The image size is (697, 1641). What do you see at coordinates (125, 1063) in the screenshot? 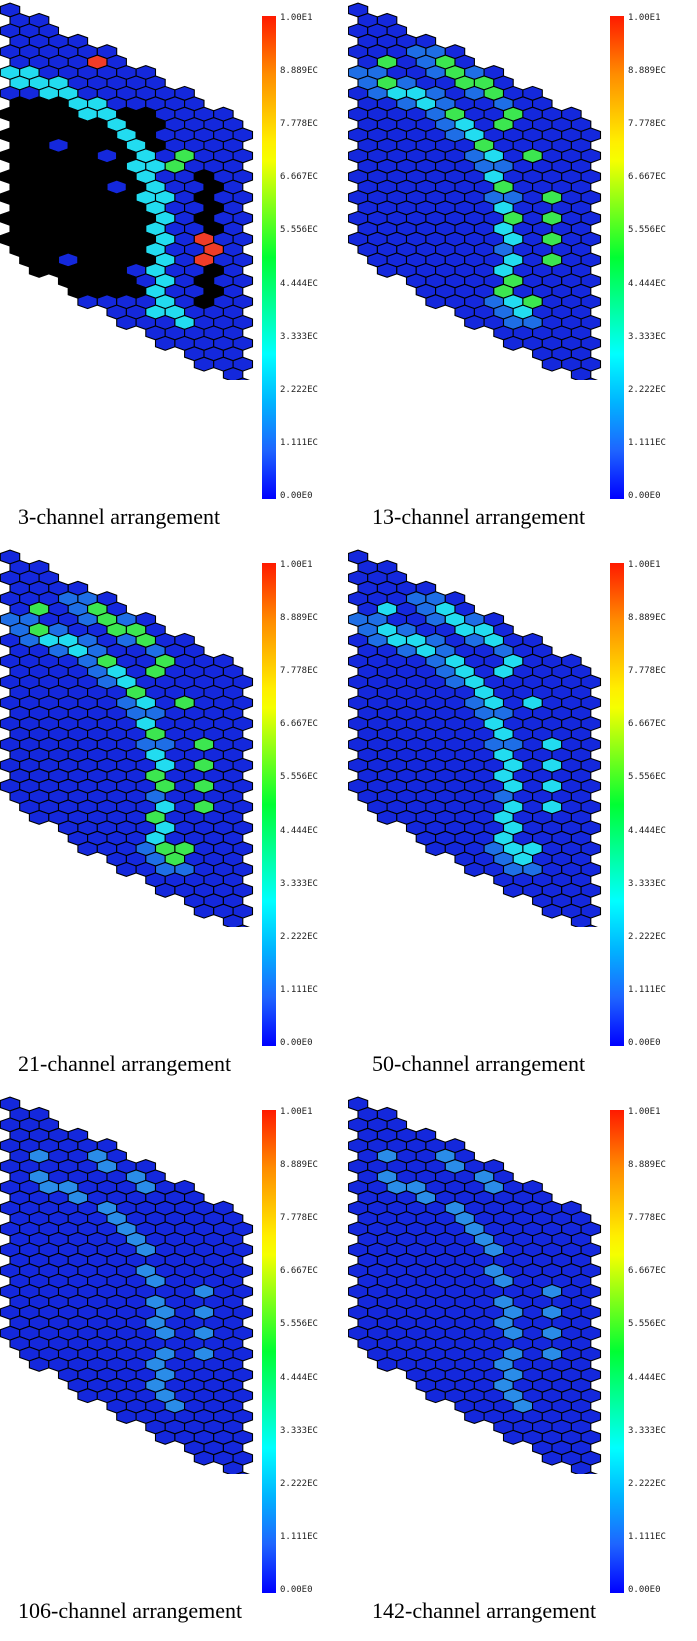
I see `panel-caption: 21-channel arrangement` at bounding box center [125, 1063].